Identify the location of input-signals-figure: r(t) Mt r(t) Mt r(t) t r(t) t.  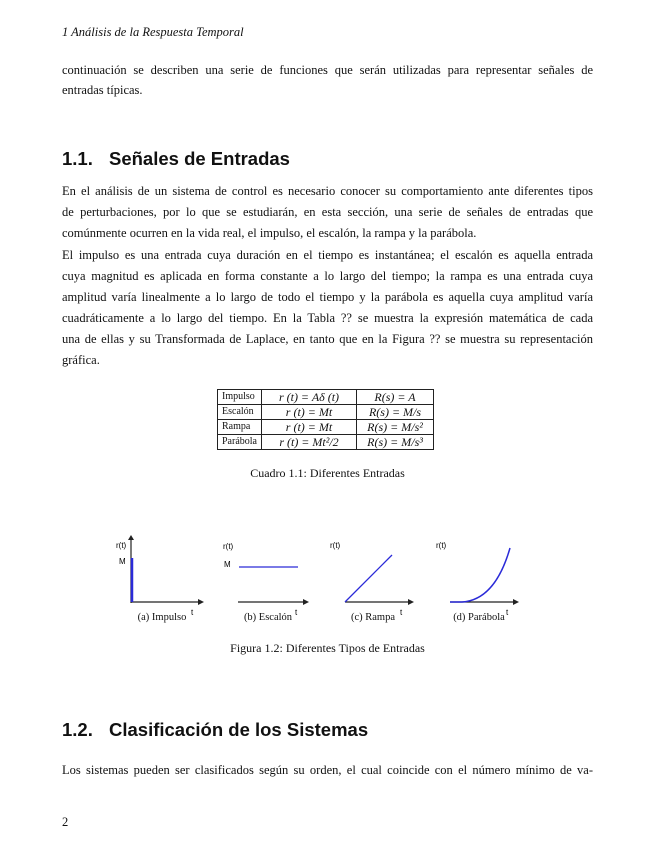
(317, 575).